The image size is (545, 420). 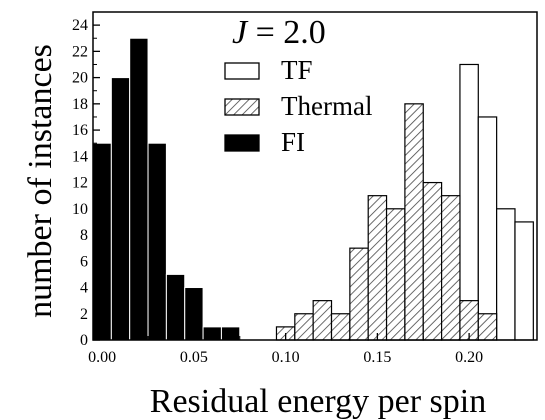 I want to click on annotation-value: = 2.0, so click(x=286, y=32).